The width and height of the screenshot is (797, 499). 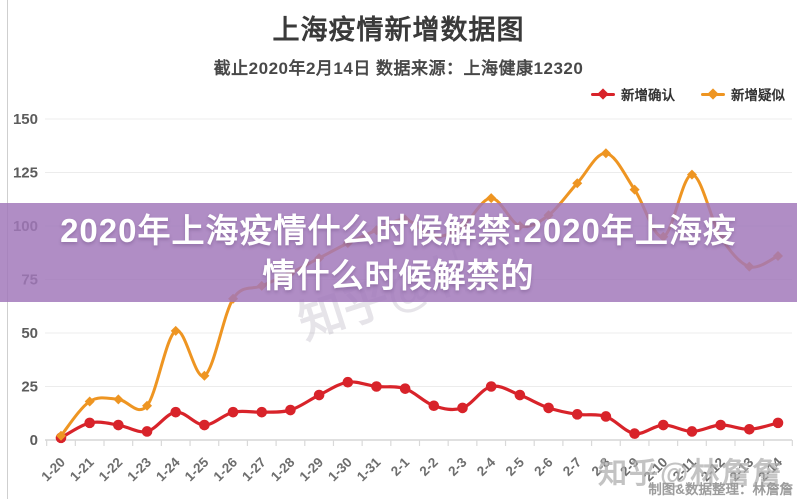 I want to click on svg-text: 50, so click(x=29, y=333).